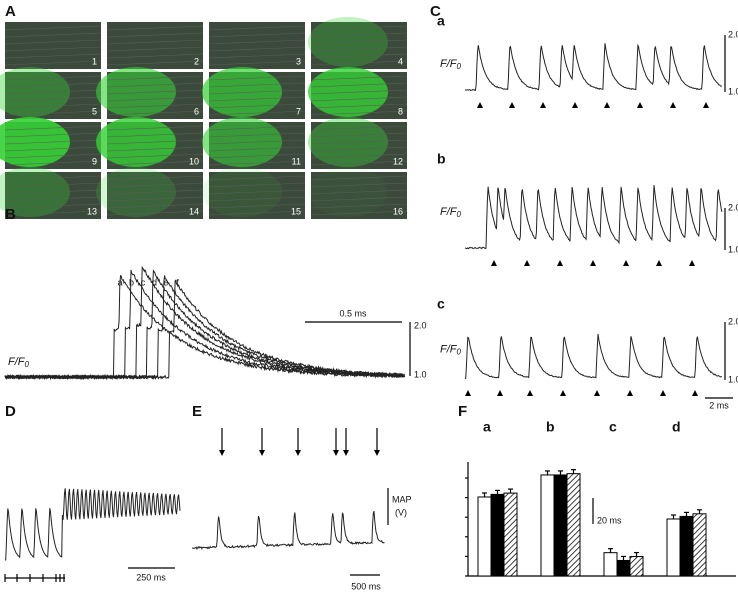 The height and width of the screenshot is (594, 738). I want to click on group-label: d, so click(676, 427).